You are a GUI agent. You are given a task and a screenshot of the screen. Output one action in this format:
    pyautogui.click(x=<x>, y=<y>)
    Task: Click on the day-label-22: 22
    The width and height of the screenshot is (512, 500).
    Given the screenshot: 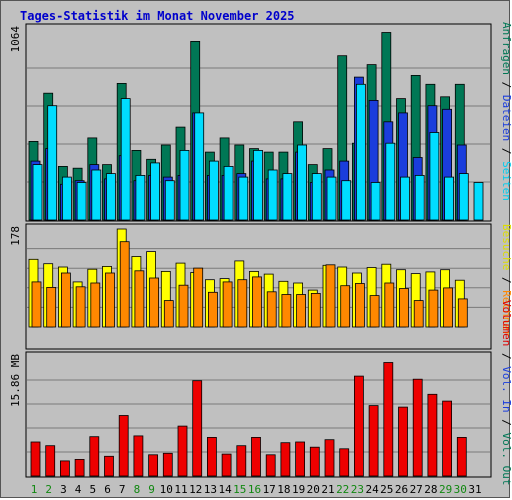 What is the action you would take?
    pyautogui.click(x=342, y=489)
    